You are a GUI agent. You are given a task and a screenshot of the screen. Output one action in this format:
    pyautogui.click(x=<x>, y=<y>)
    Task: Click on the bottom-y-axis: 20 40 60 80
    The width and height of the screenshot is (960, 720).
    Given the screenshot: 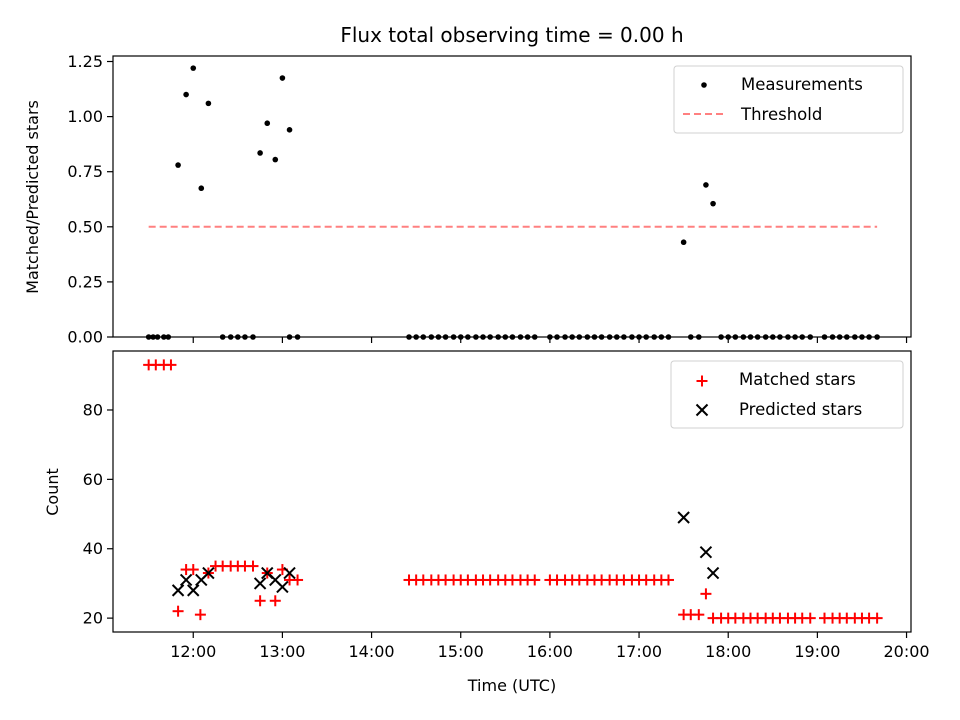 What is the action you would take?
    pyautogui.click(x=98, y=514)
    